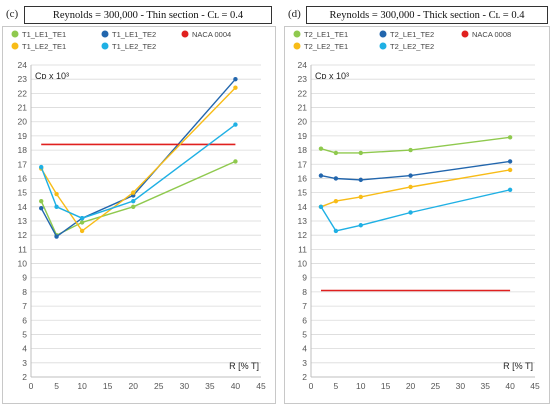  What do you see at coordinates (44, 46) in the screenshot?
I see `legend-label: T1_LE2_TE1` at bounding box center [44, 46].